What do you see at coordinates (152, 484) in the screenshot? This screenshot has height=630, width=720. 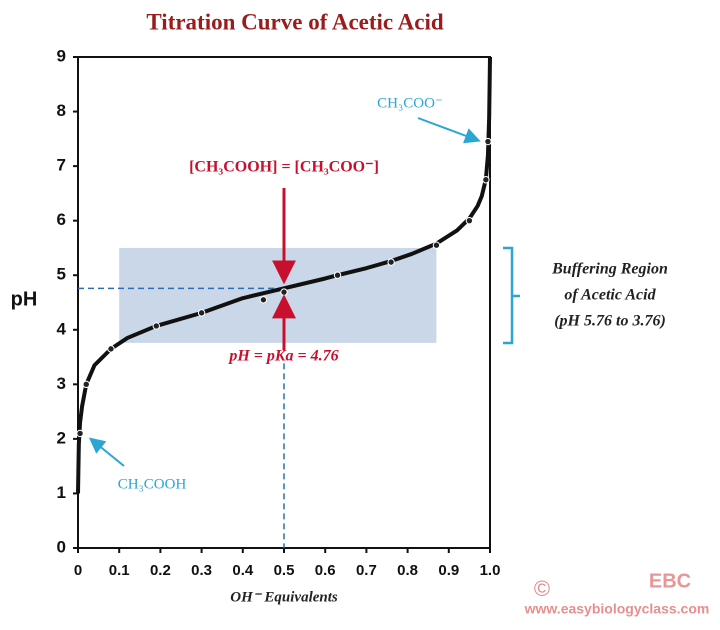 I see `annotation: CH₃COOH` at bounding box center [152, 484].